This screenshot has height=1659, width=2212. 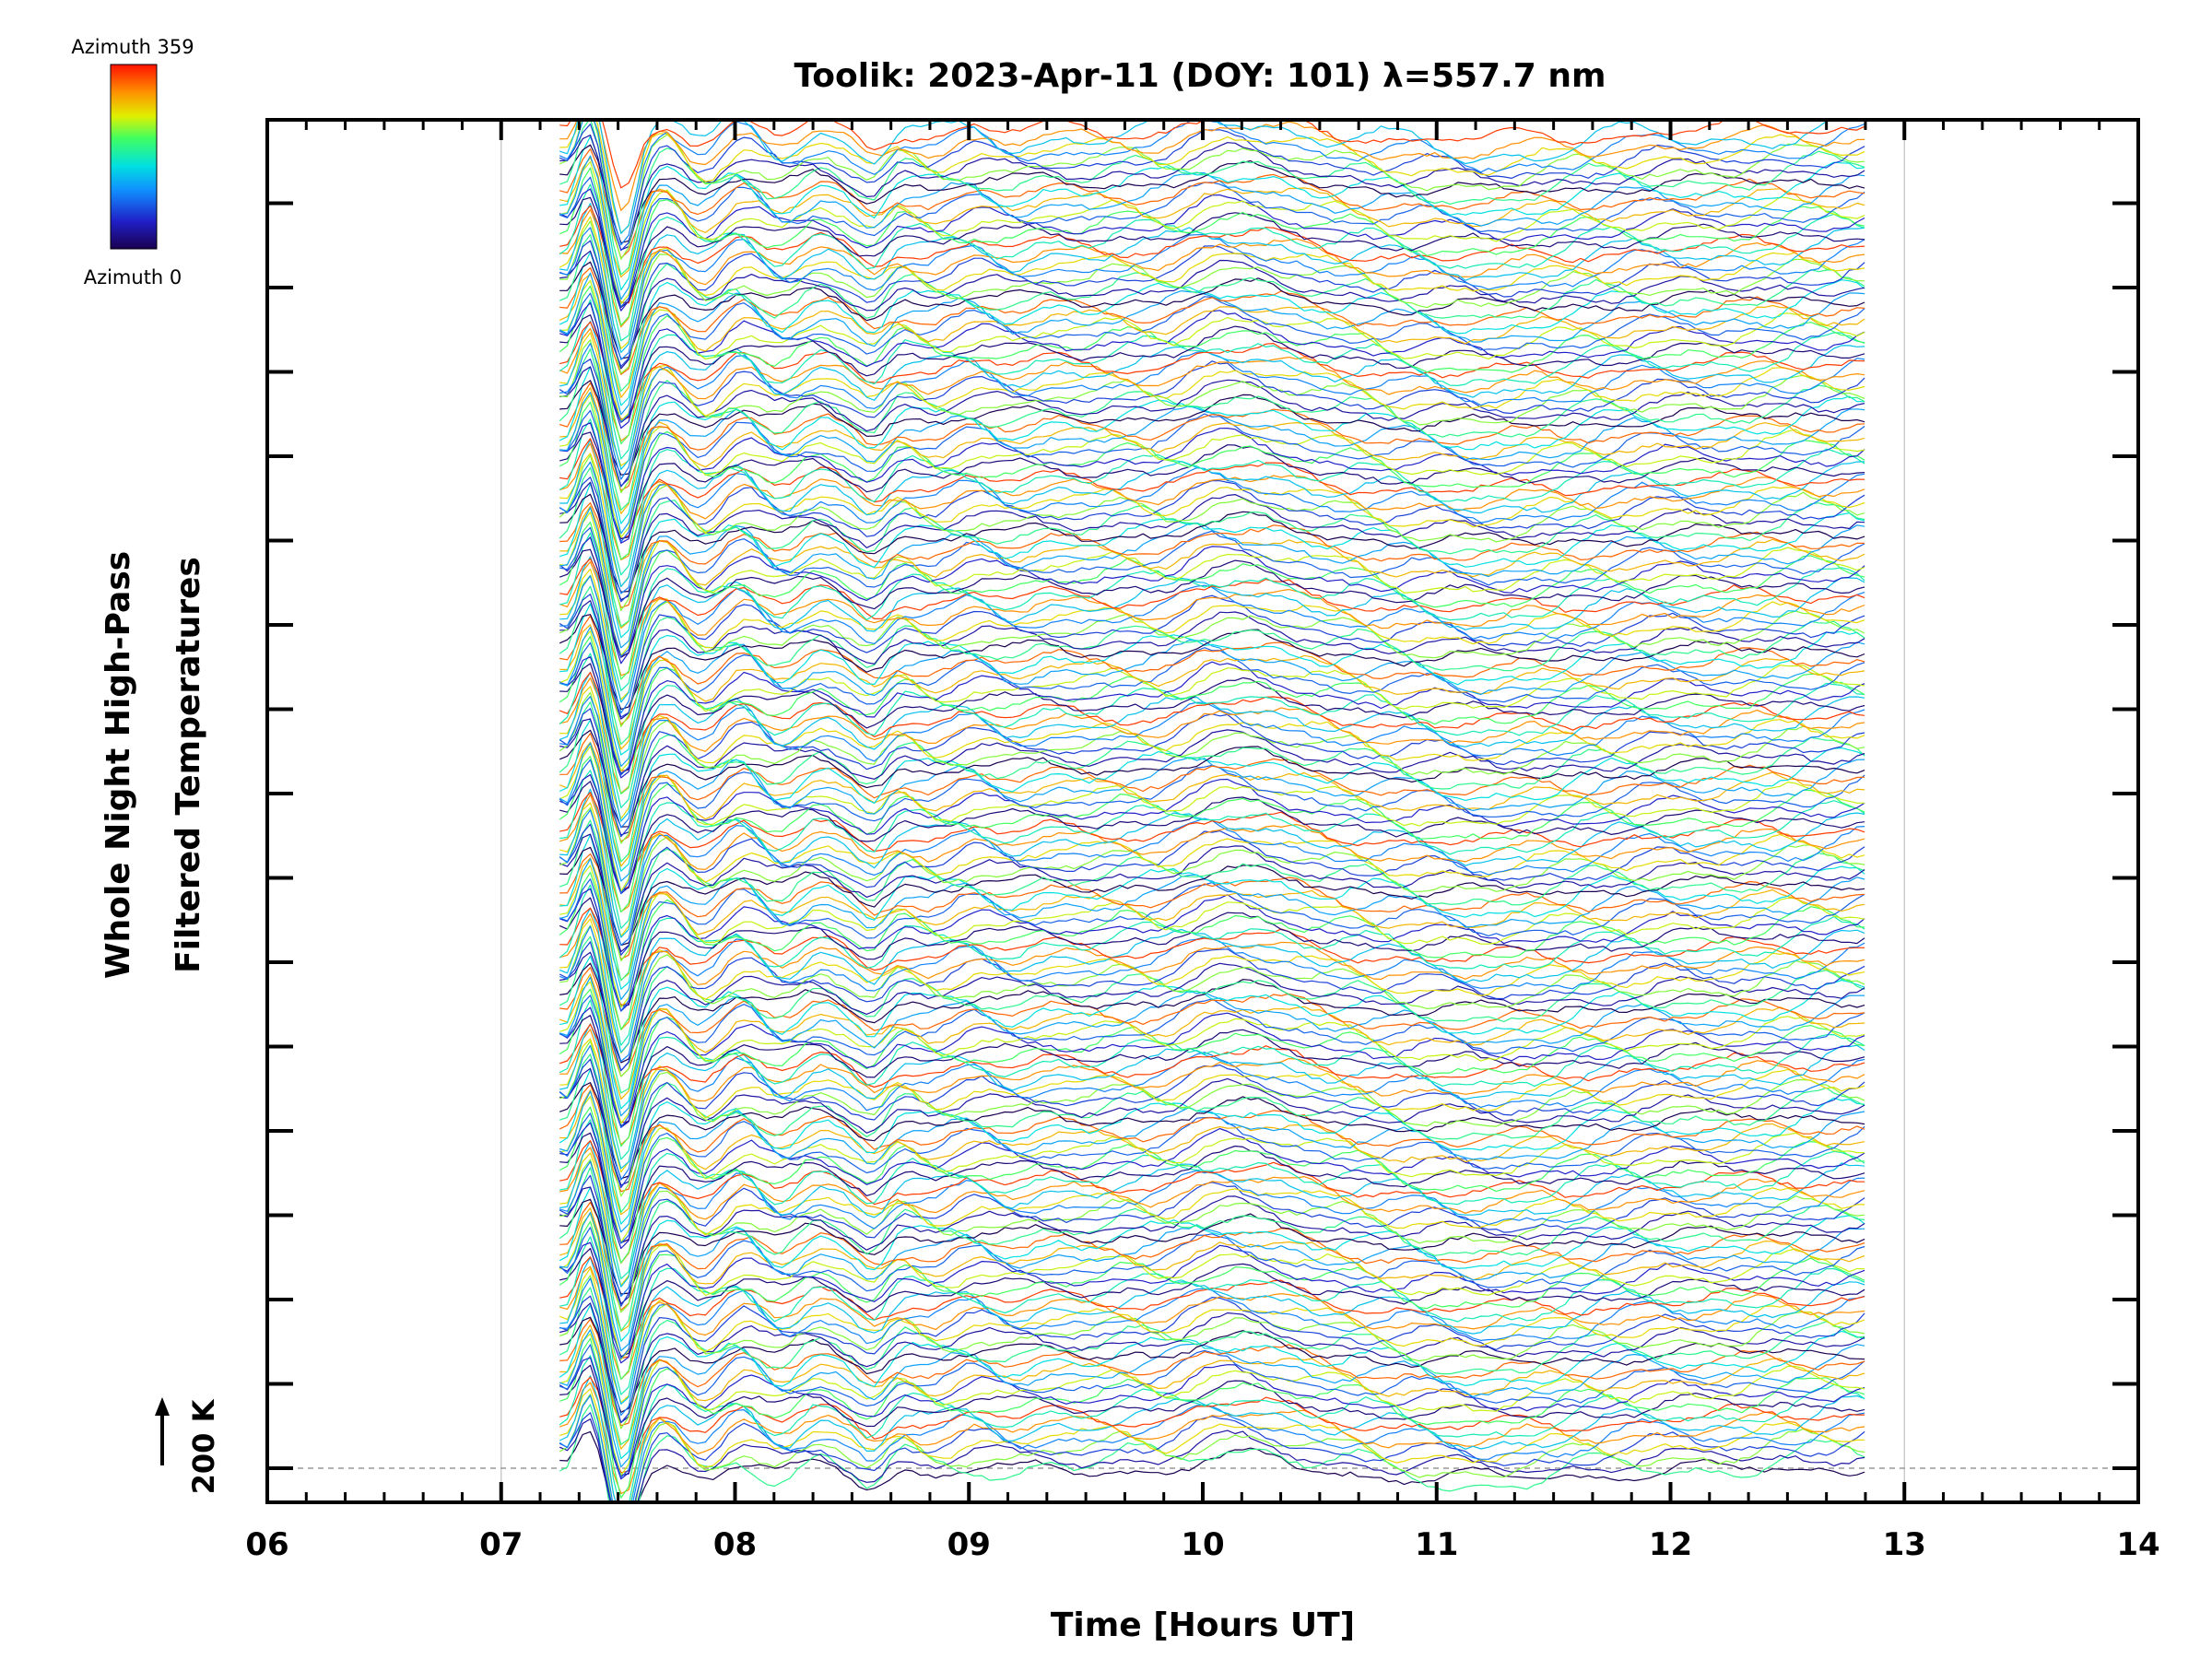 What do you see at coordinates (203, 1446) in the screenshot?
I see `scale-bar-label: 200 K` at bounding box center [203, 1446].